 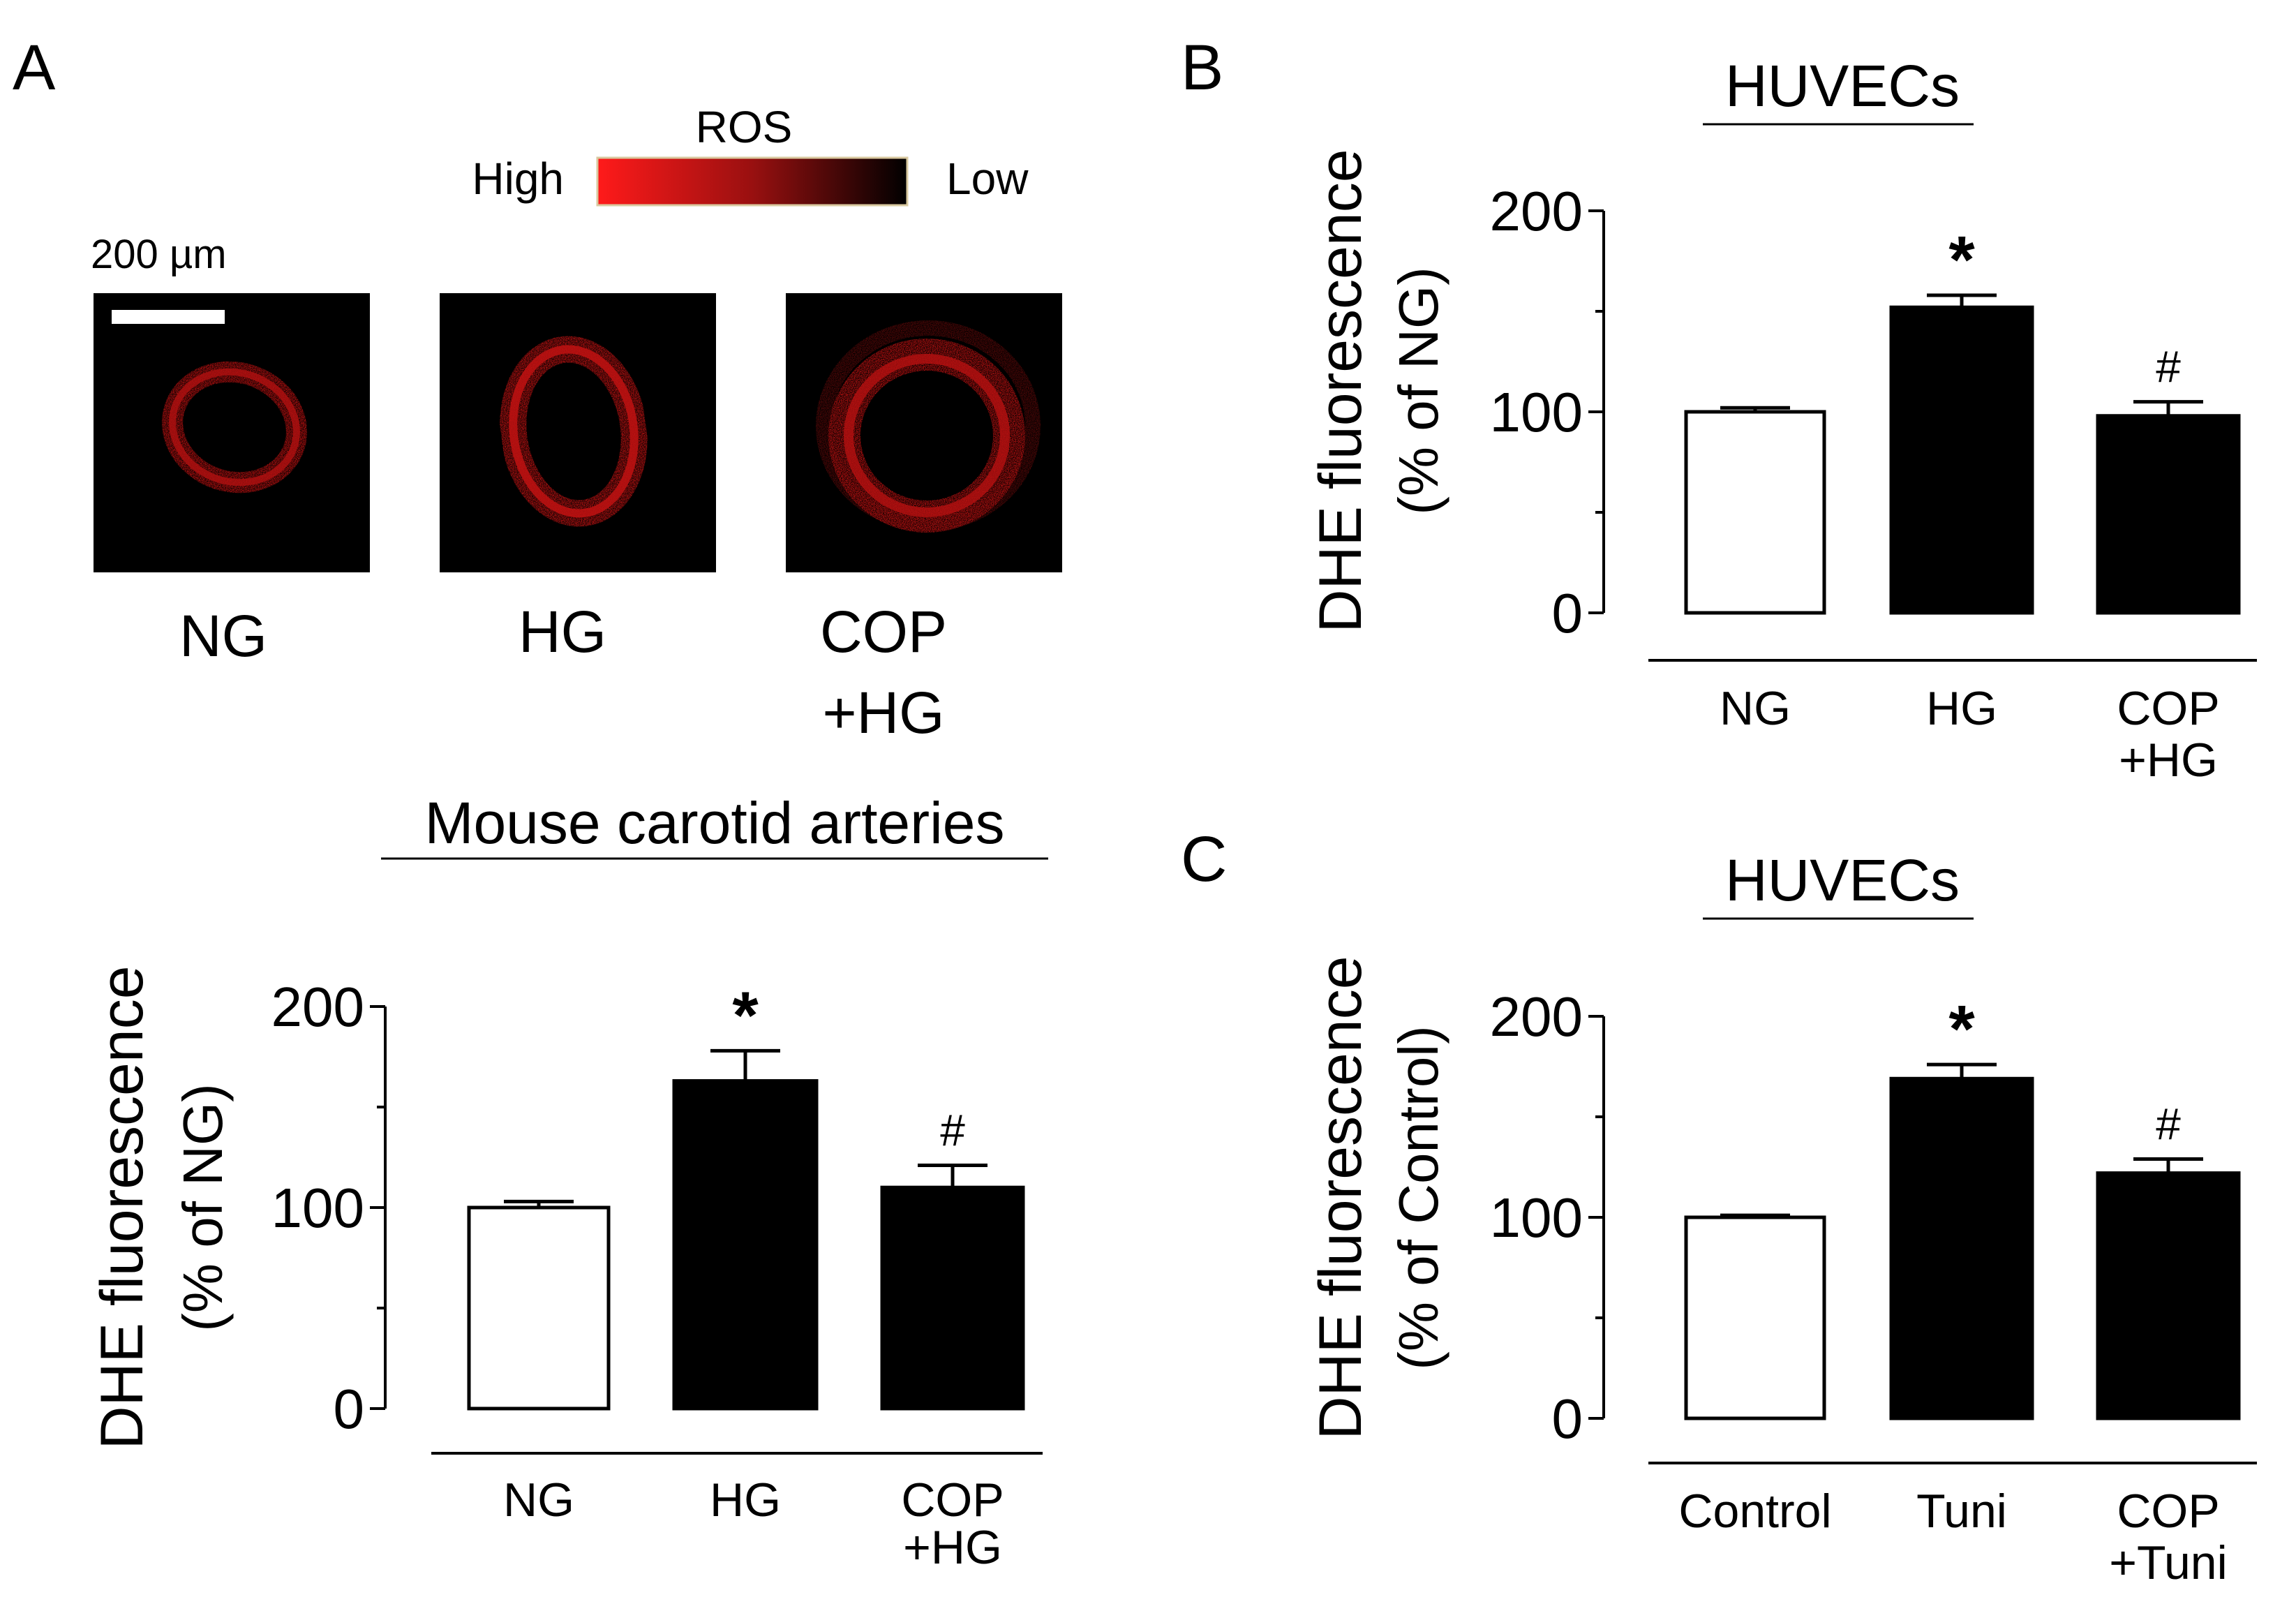 I want to click on micrograph-ng, so click(x=232, y=433).